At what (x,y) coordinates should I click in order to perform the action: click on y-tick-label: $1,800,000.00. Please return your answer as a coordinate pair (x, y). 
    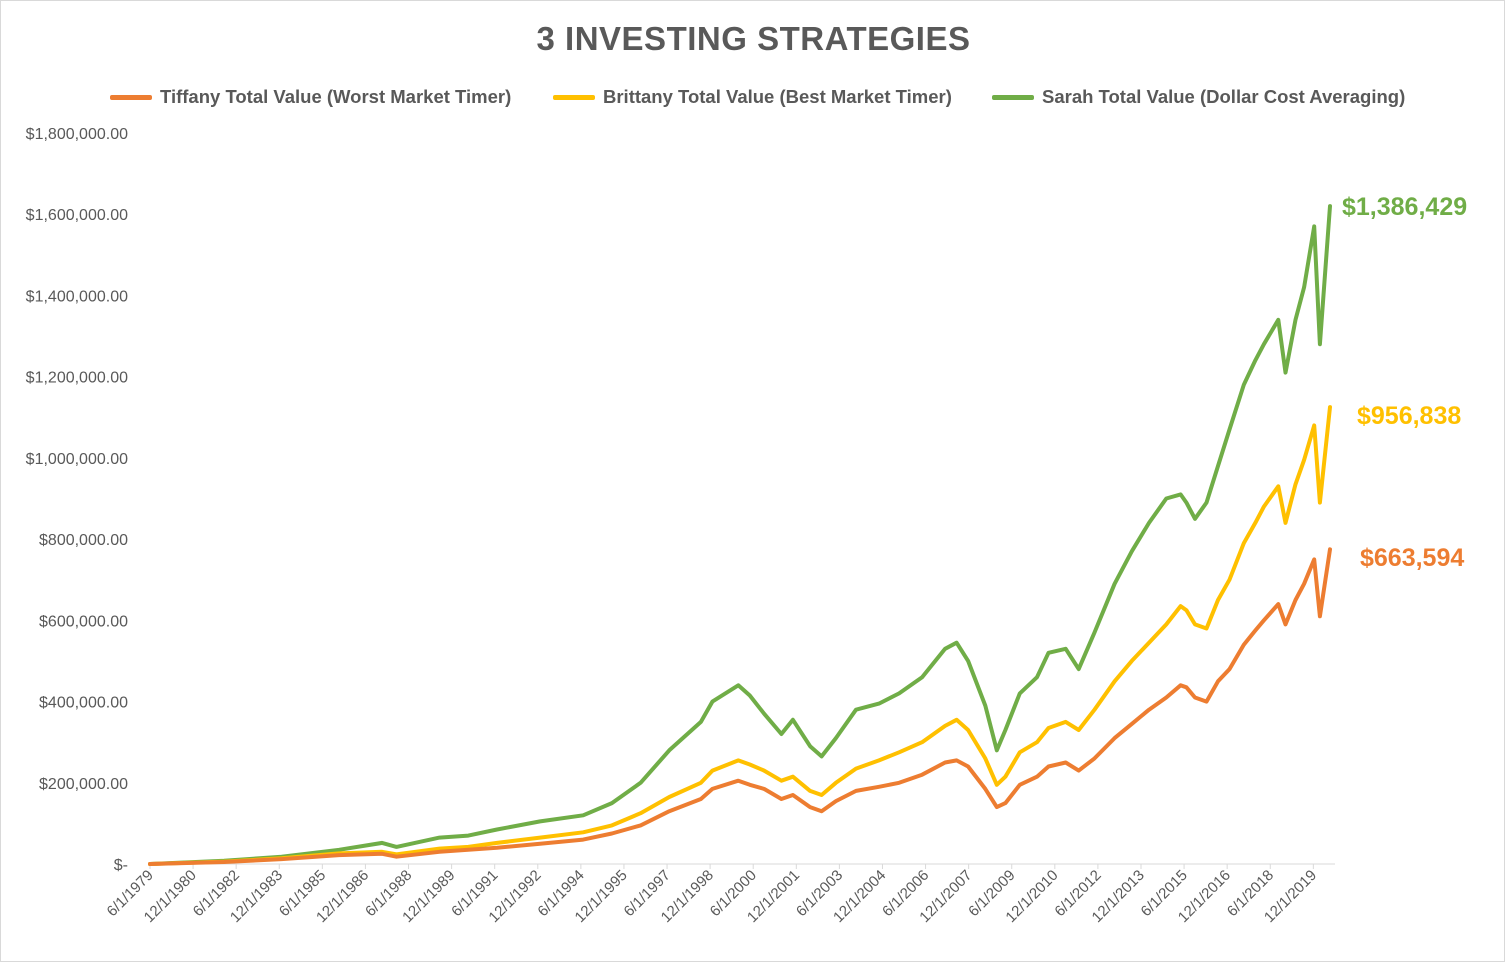
    Looking at the image, I should click on (77, 134).